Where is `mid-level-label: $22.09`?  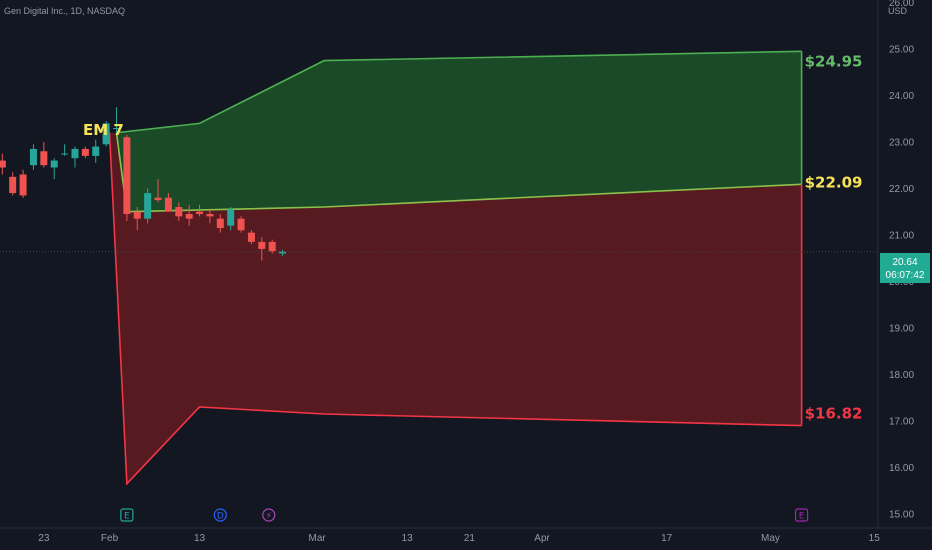
mid-level-label: $22.09 is located at coordinates (834, 182).